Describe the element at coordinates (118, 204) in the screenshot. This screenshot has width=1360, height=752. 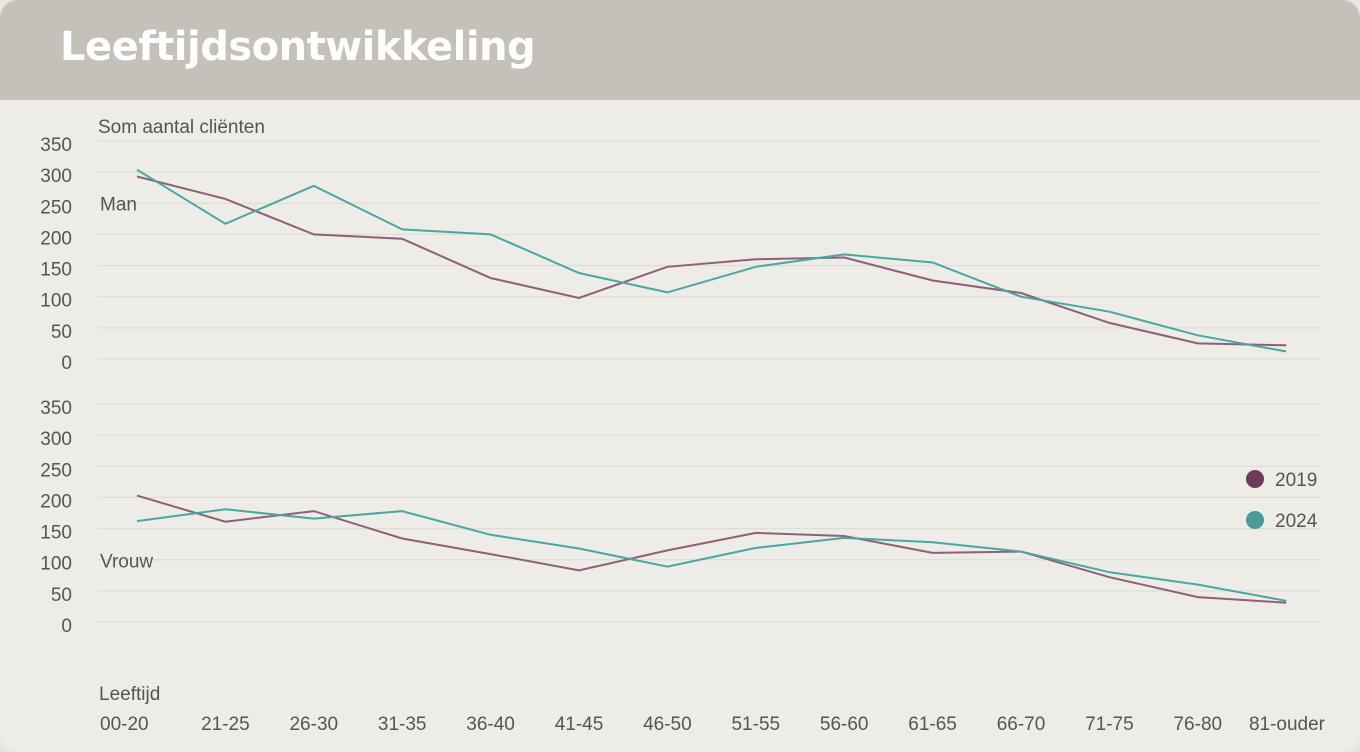
I see `panel-label-man: Man` at that location.